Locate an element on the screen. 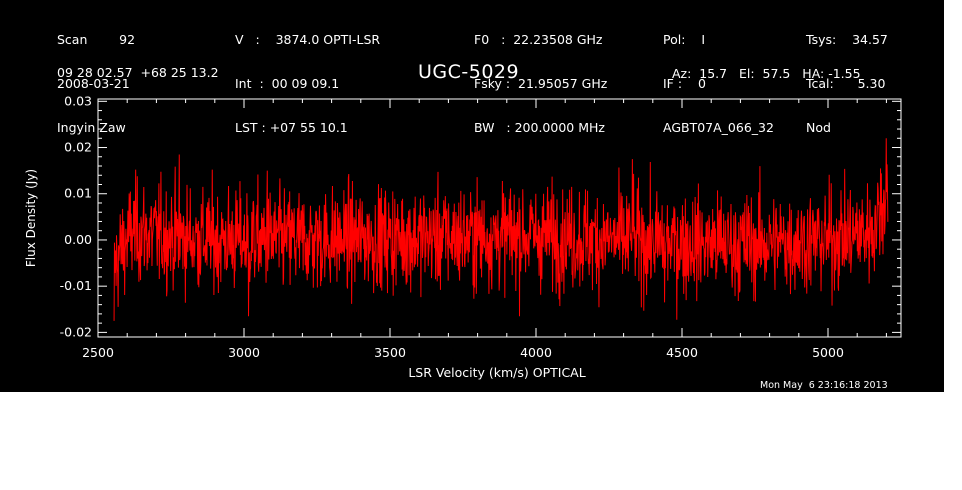  observer-name: Ingyin Zaw is located at coordinates (91, 127).